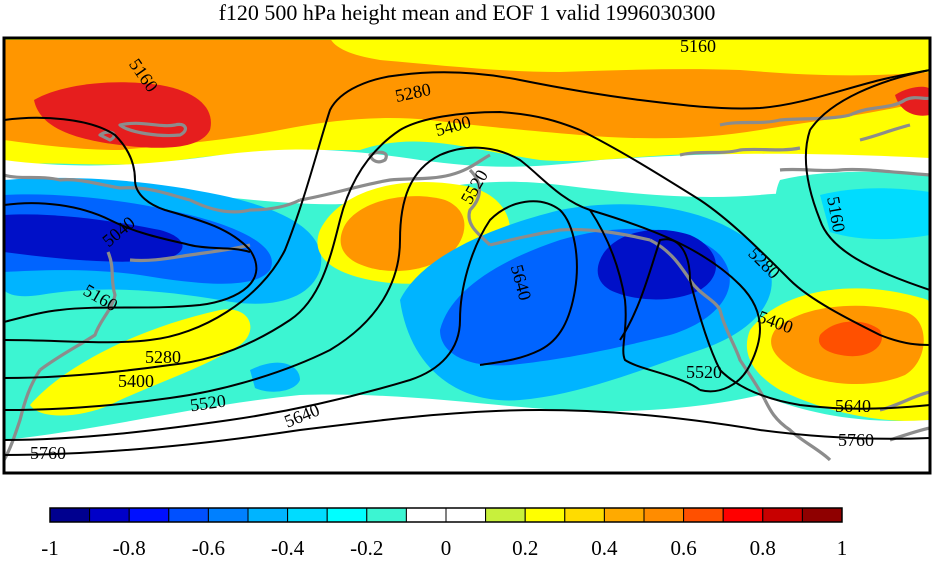  I want to click on ne-red-core, so click(912, 101).